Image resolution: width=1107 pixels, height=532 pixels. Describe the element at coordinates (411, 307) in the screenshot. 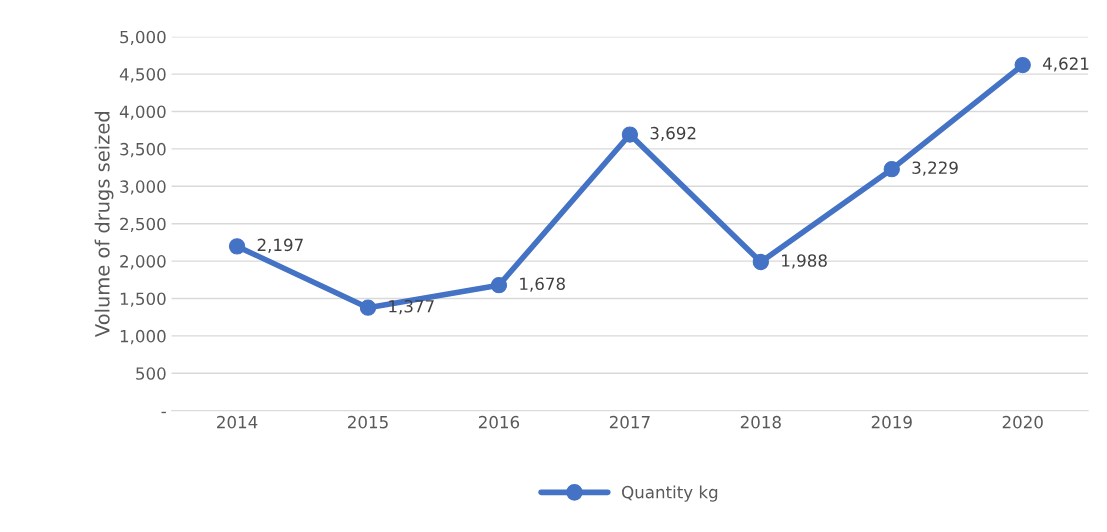

I see `data-label: 1,377` at that location.